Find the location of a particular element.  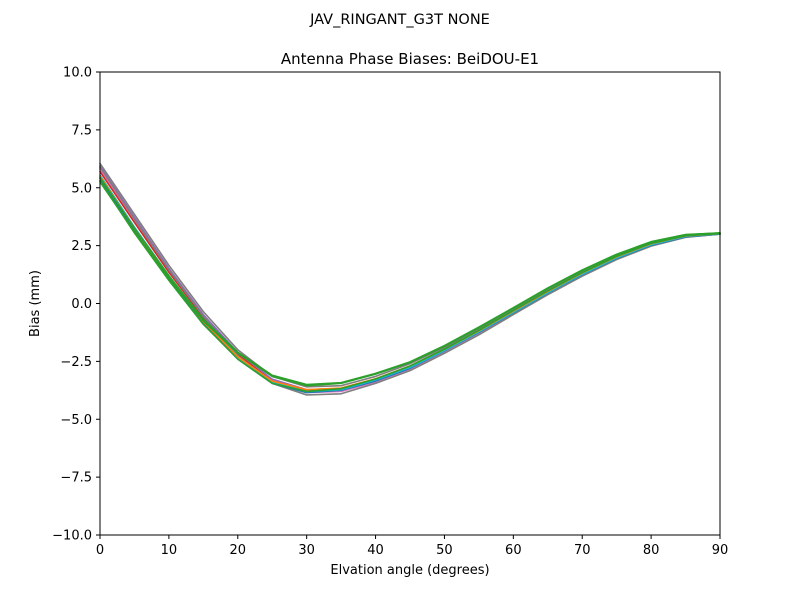

x-tick-label: 90 is located at coordinates (720, 550).